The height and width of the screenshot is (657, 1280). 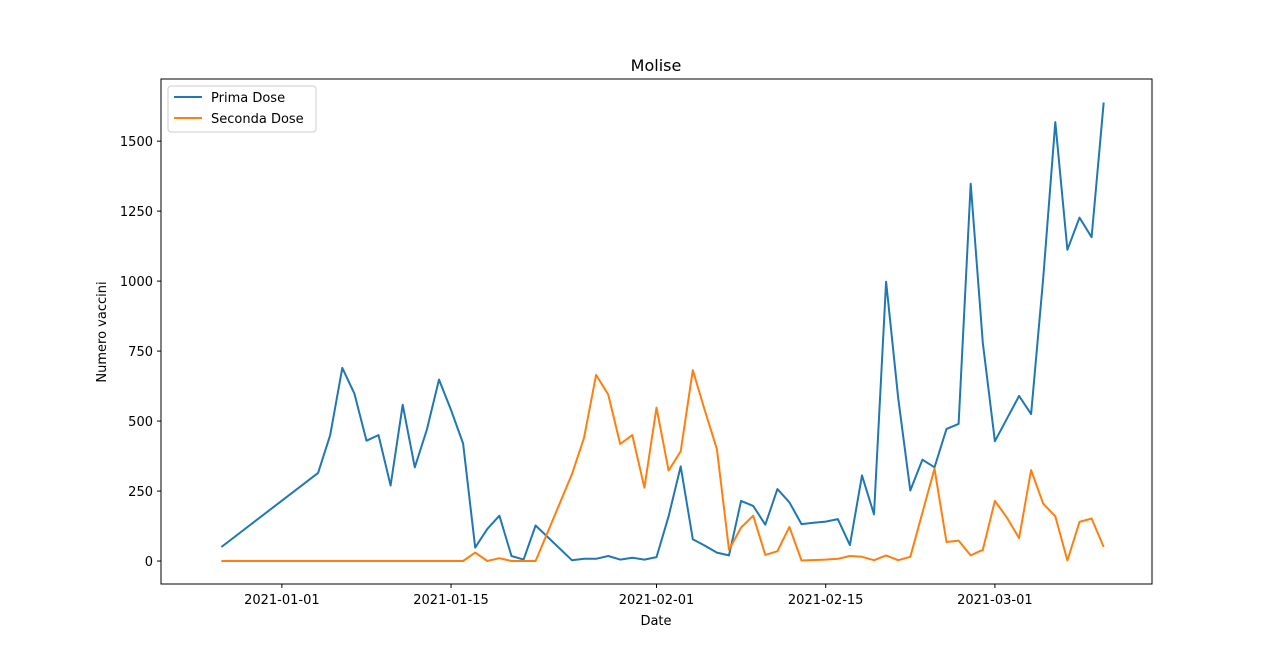 I want to click on x-tick-label: 2021-01-01, so click(x=282, y=600).